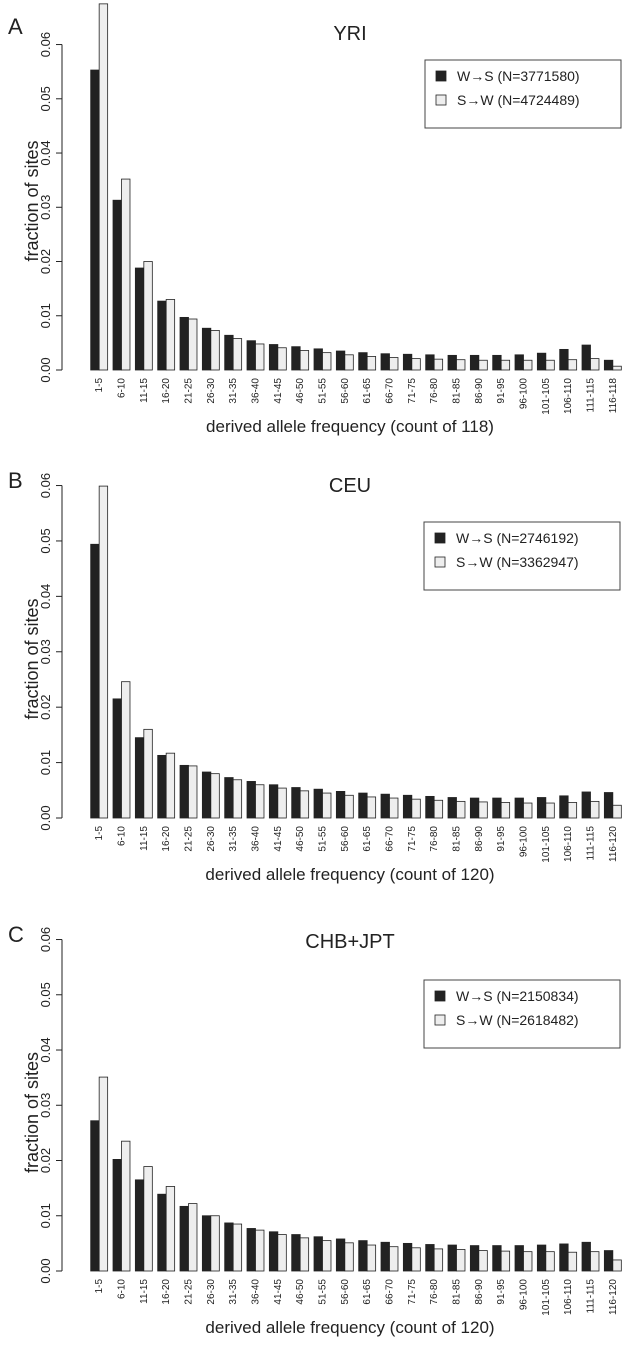 The width and height of the screenshot is (624, 1359). Describe the element at coordinates (441, 100) in the screenshot. I see `legend-swatch-s-to-w` at that location.